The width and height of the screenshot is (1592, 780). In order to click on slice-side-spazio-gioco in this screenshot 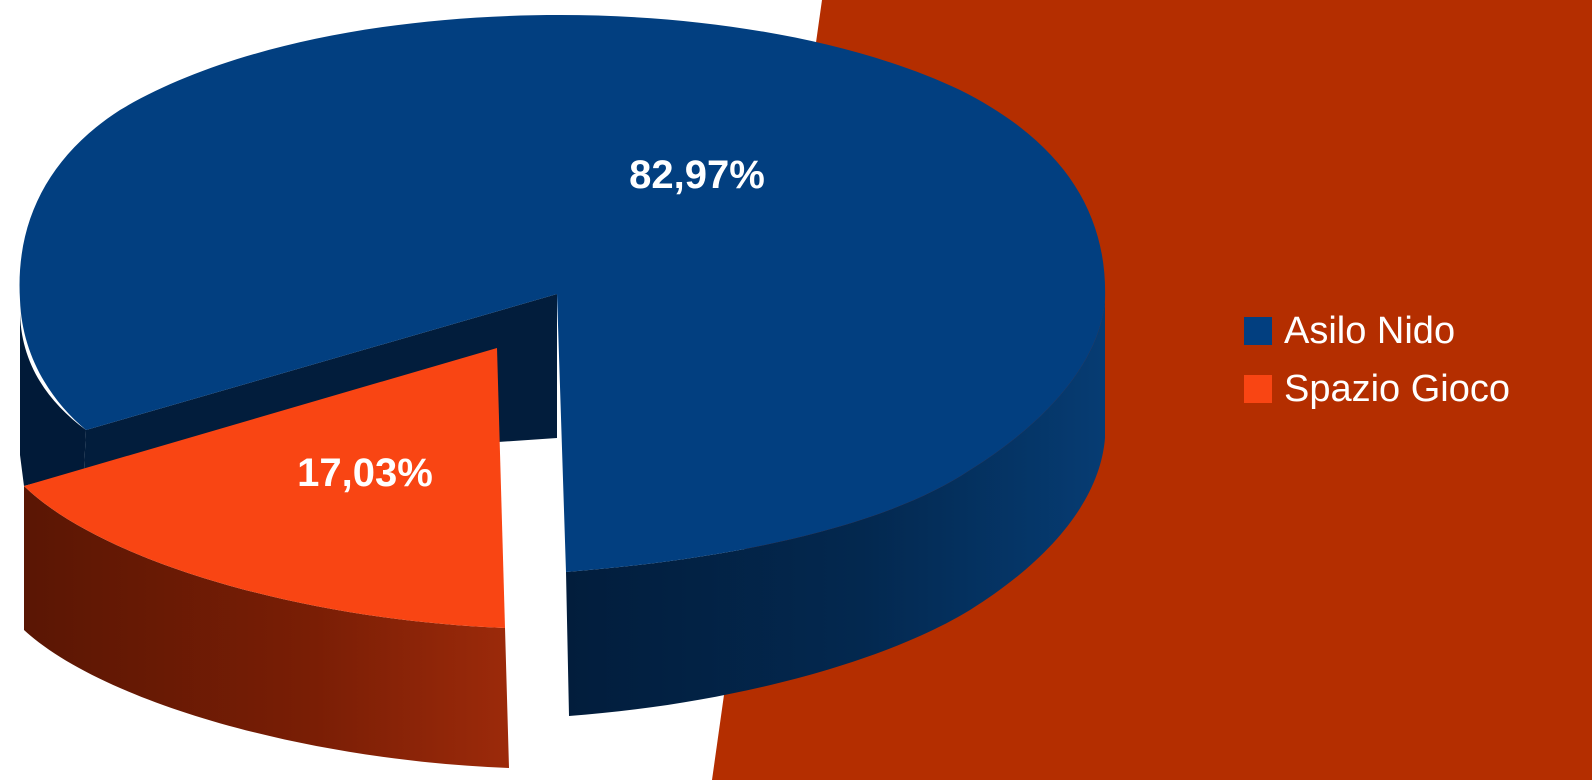, I will do `click(266, 627)`.